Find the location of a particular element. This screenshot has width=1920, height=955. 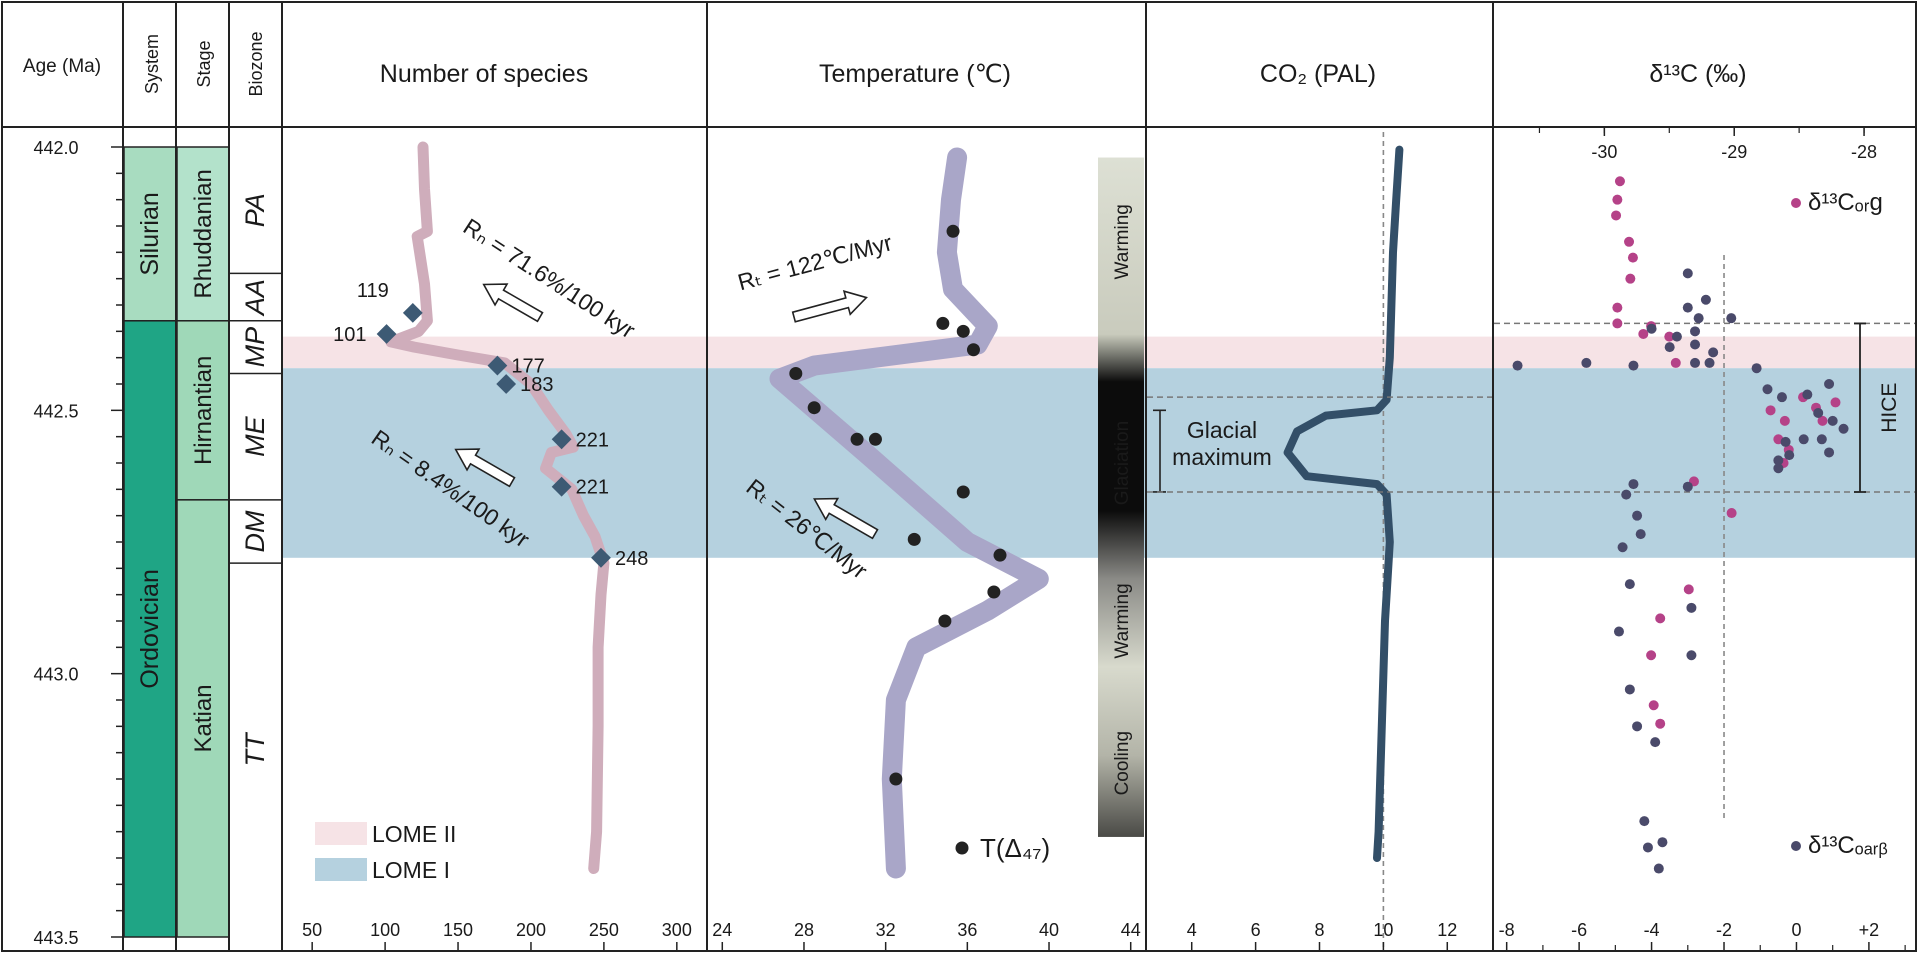

temperature-tick-label-4: 40 is located at coordinates (1049, 930).